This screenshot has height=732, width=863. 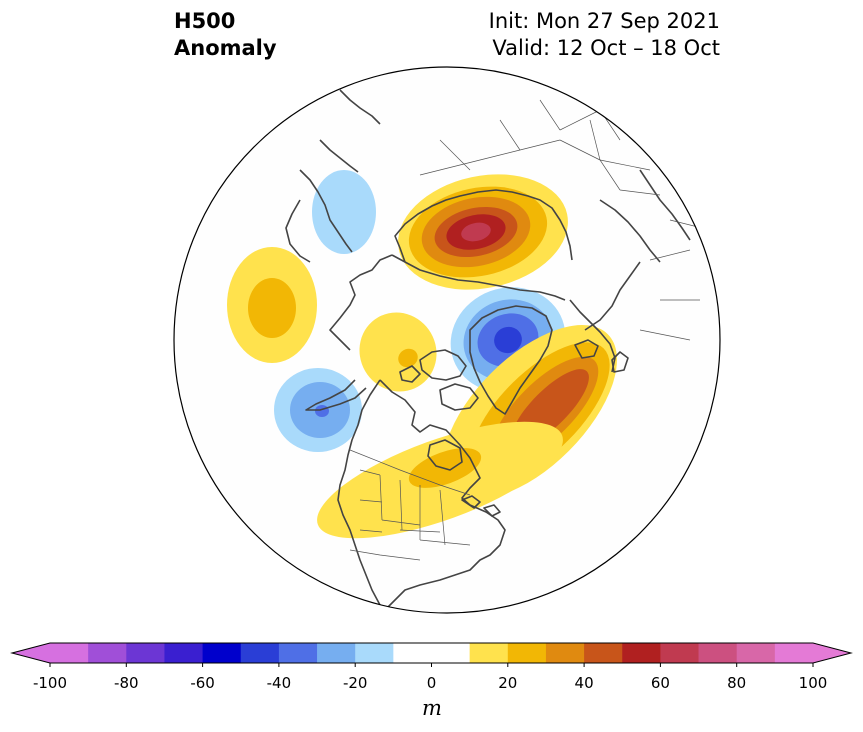 What do you see at coordinates (584, 683) in the screenshot?
I see `colorbar-tick-label: 40` at bounding box center [584, 683].